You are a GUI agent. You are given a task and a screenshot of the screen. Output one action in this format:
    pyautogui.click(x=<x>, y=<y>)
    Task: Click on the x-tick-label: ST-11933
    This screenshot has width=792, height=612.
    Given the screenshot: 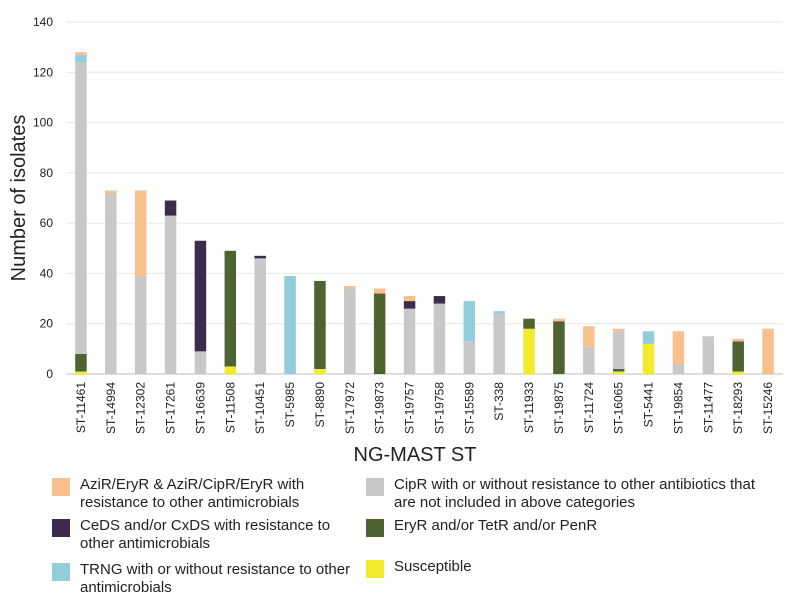 What is the action you would take?
    pyautogui.click(x=529, y=407)
    